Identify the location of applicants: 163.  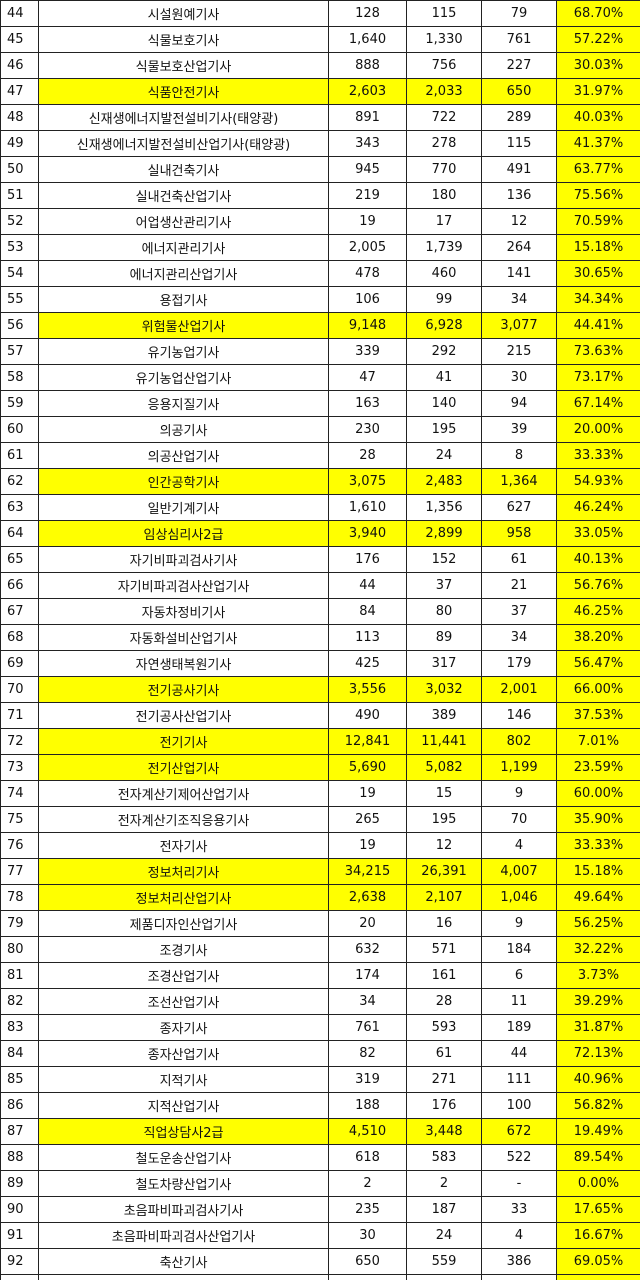
(367, 403).